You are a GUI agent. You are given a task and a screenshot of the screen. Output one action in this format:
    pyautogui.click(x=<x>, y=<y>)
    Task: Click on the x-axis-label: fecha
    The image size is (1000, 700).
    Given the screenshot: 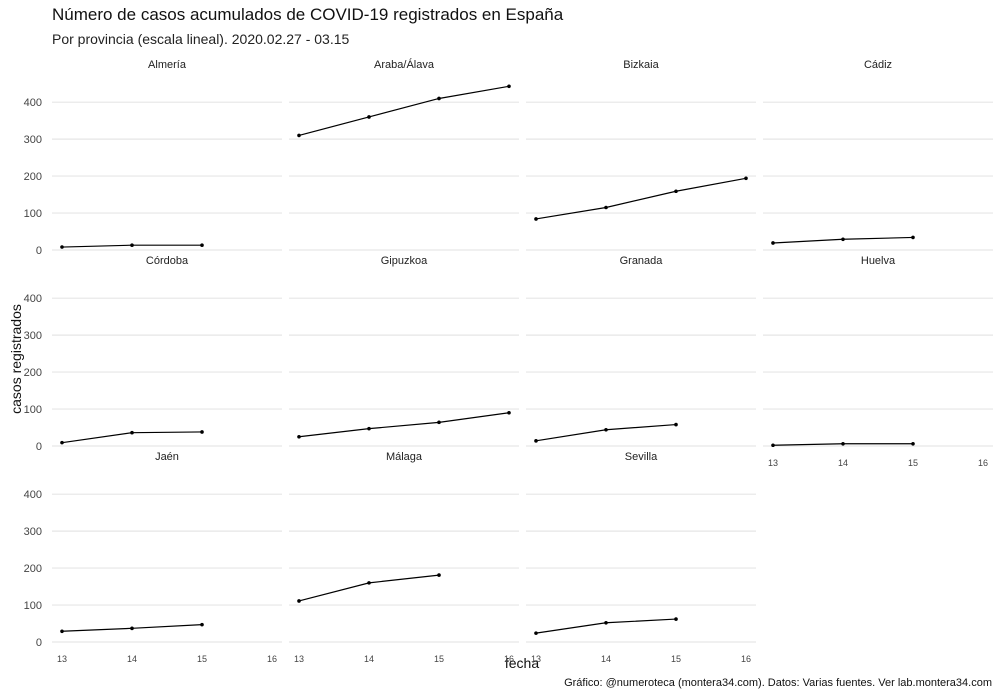 What is the action you would take?
    pyautogui.click(x=522, y=663)
    